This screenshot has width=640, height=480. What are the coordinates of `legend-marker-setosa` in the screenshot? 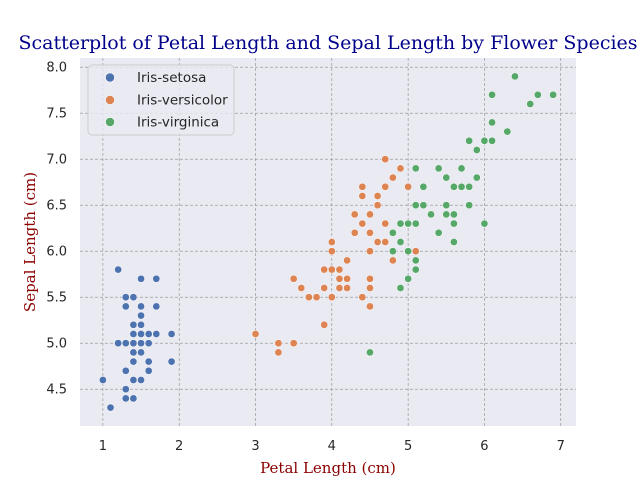 It's located at (110, 77).